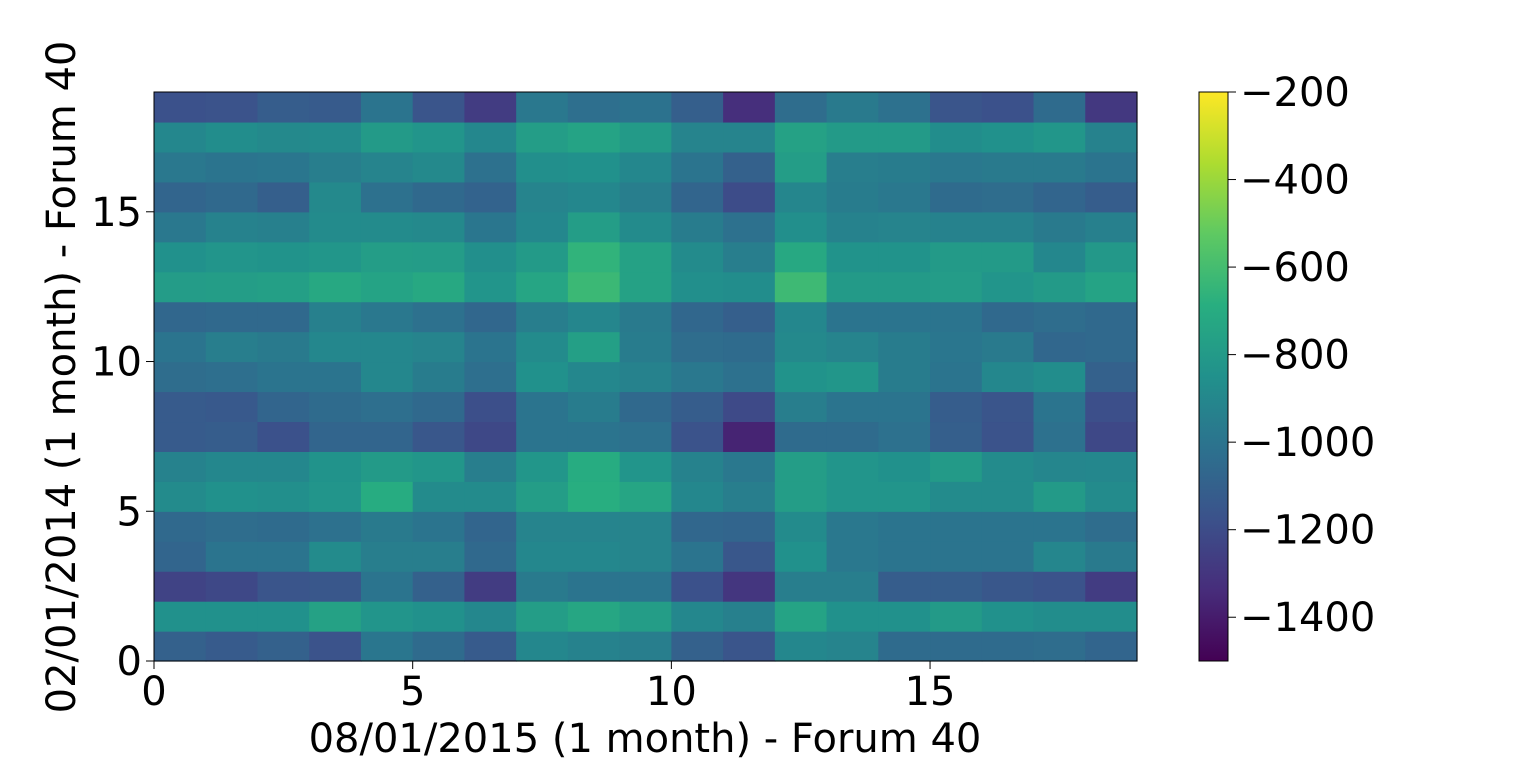 The width and height of the screenshot is (1536, 771). What do you see at coordinates (1307, 531) in the screenshot?
I see `colorbar-tick-label: −1200` at bounding box center [1307, 531].